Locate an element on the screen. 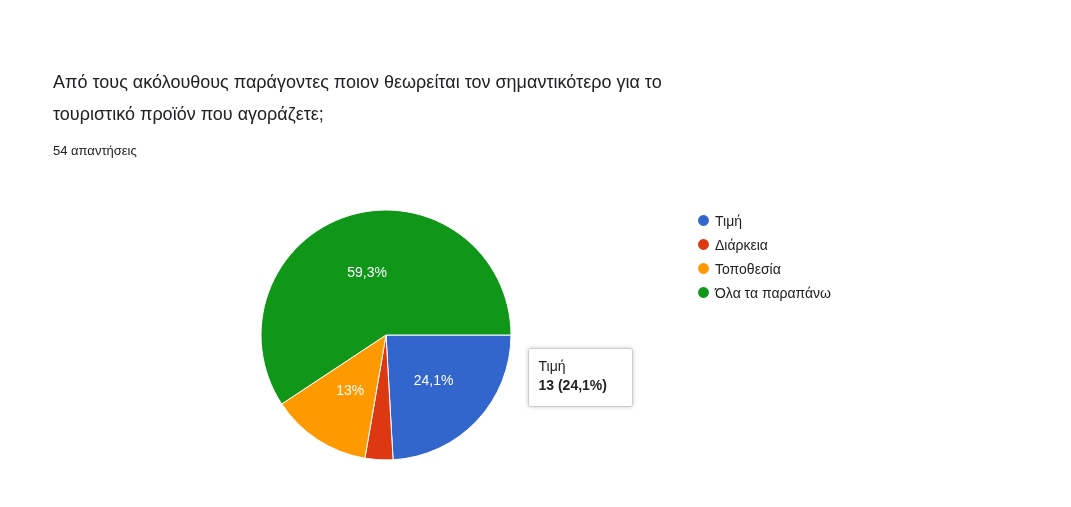 This screenshot has width=1071, height=507. data-label: 24,1% is located at coordinates (433, 379).